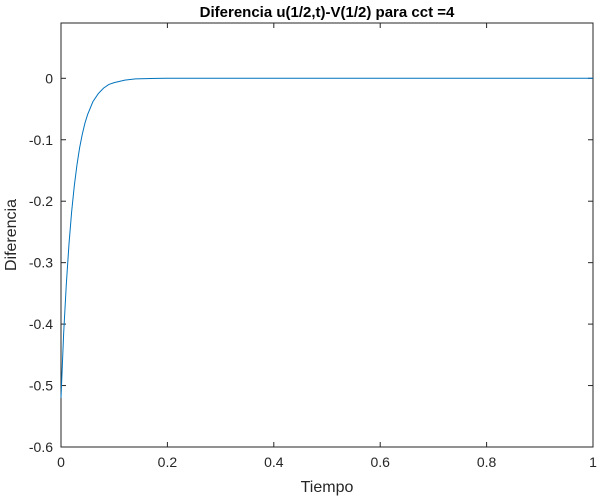  What do you see at coordinates (41, 324) in the screenshot?
I see `y-tick-label: -0.4` at bounding box center [41, 324].